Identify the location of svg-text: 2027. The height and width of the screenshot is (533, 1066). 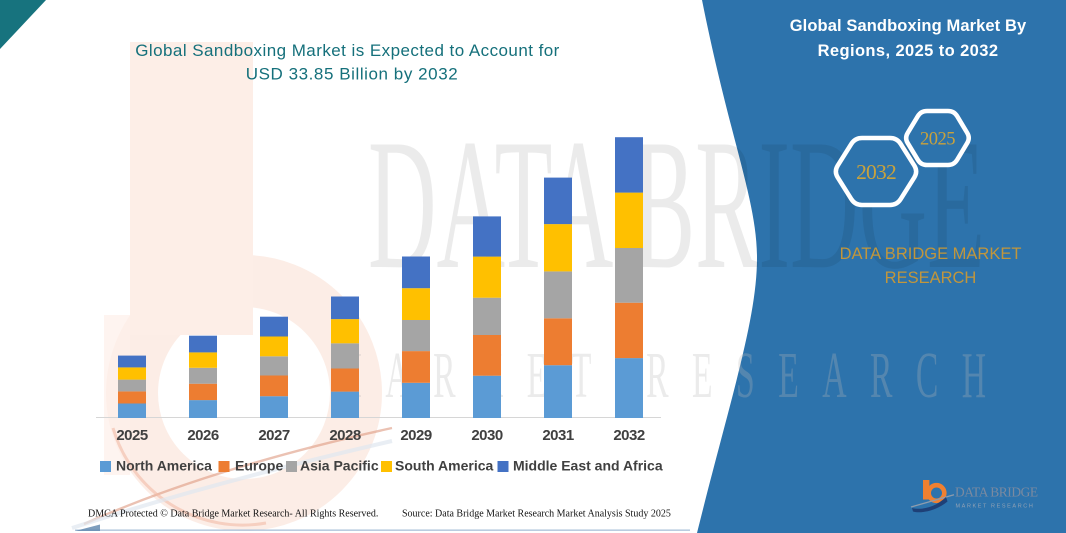
(274, 435).